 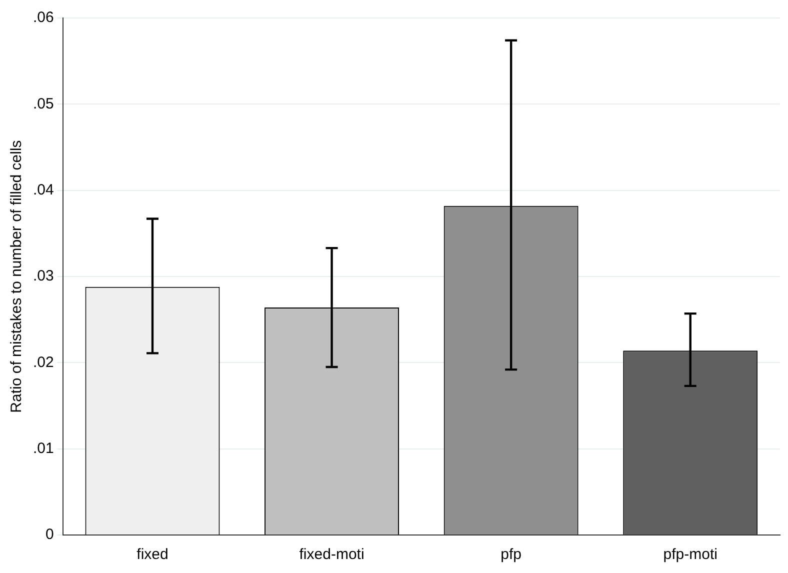 What do you see at coordinates (511, 555) in the screenshot?
I see `x-tick-label: pfp` at bounding box center [511, 555].